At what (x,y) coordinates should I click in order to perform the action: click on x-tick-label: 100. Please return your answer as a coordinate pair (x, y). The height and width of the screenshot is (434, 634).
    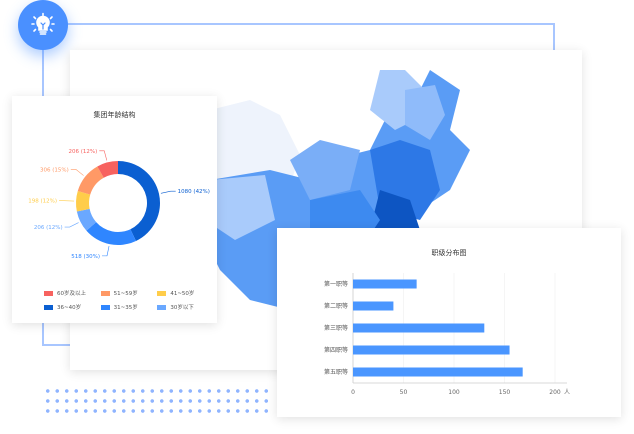
    Looking at the image, I should click on (454, 392).